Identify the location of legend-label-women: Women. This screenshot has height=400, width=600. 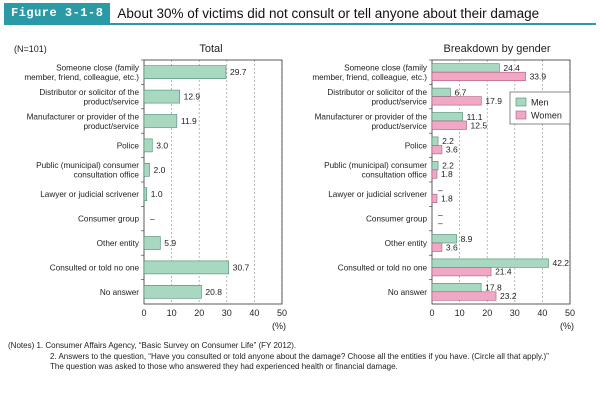
(546, 116).